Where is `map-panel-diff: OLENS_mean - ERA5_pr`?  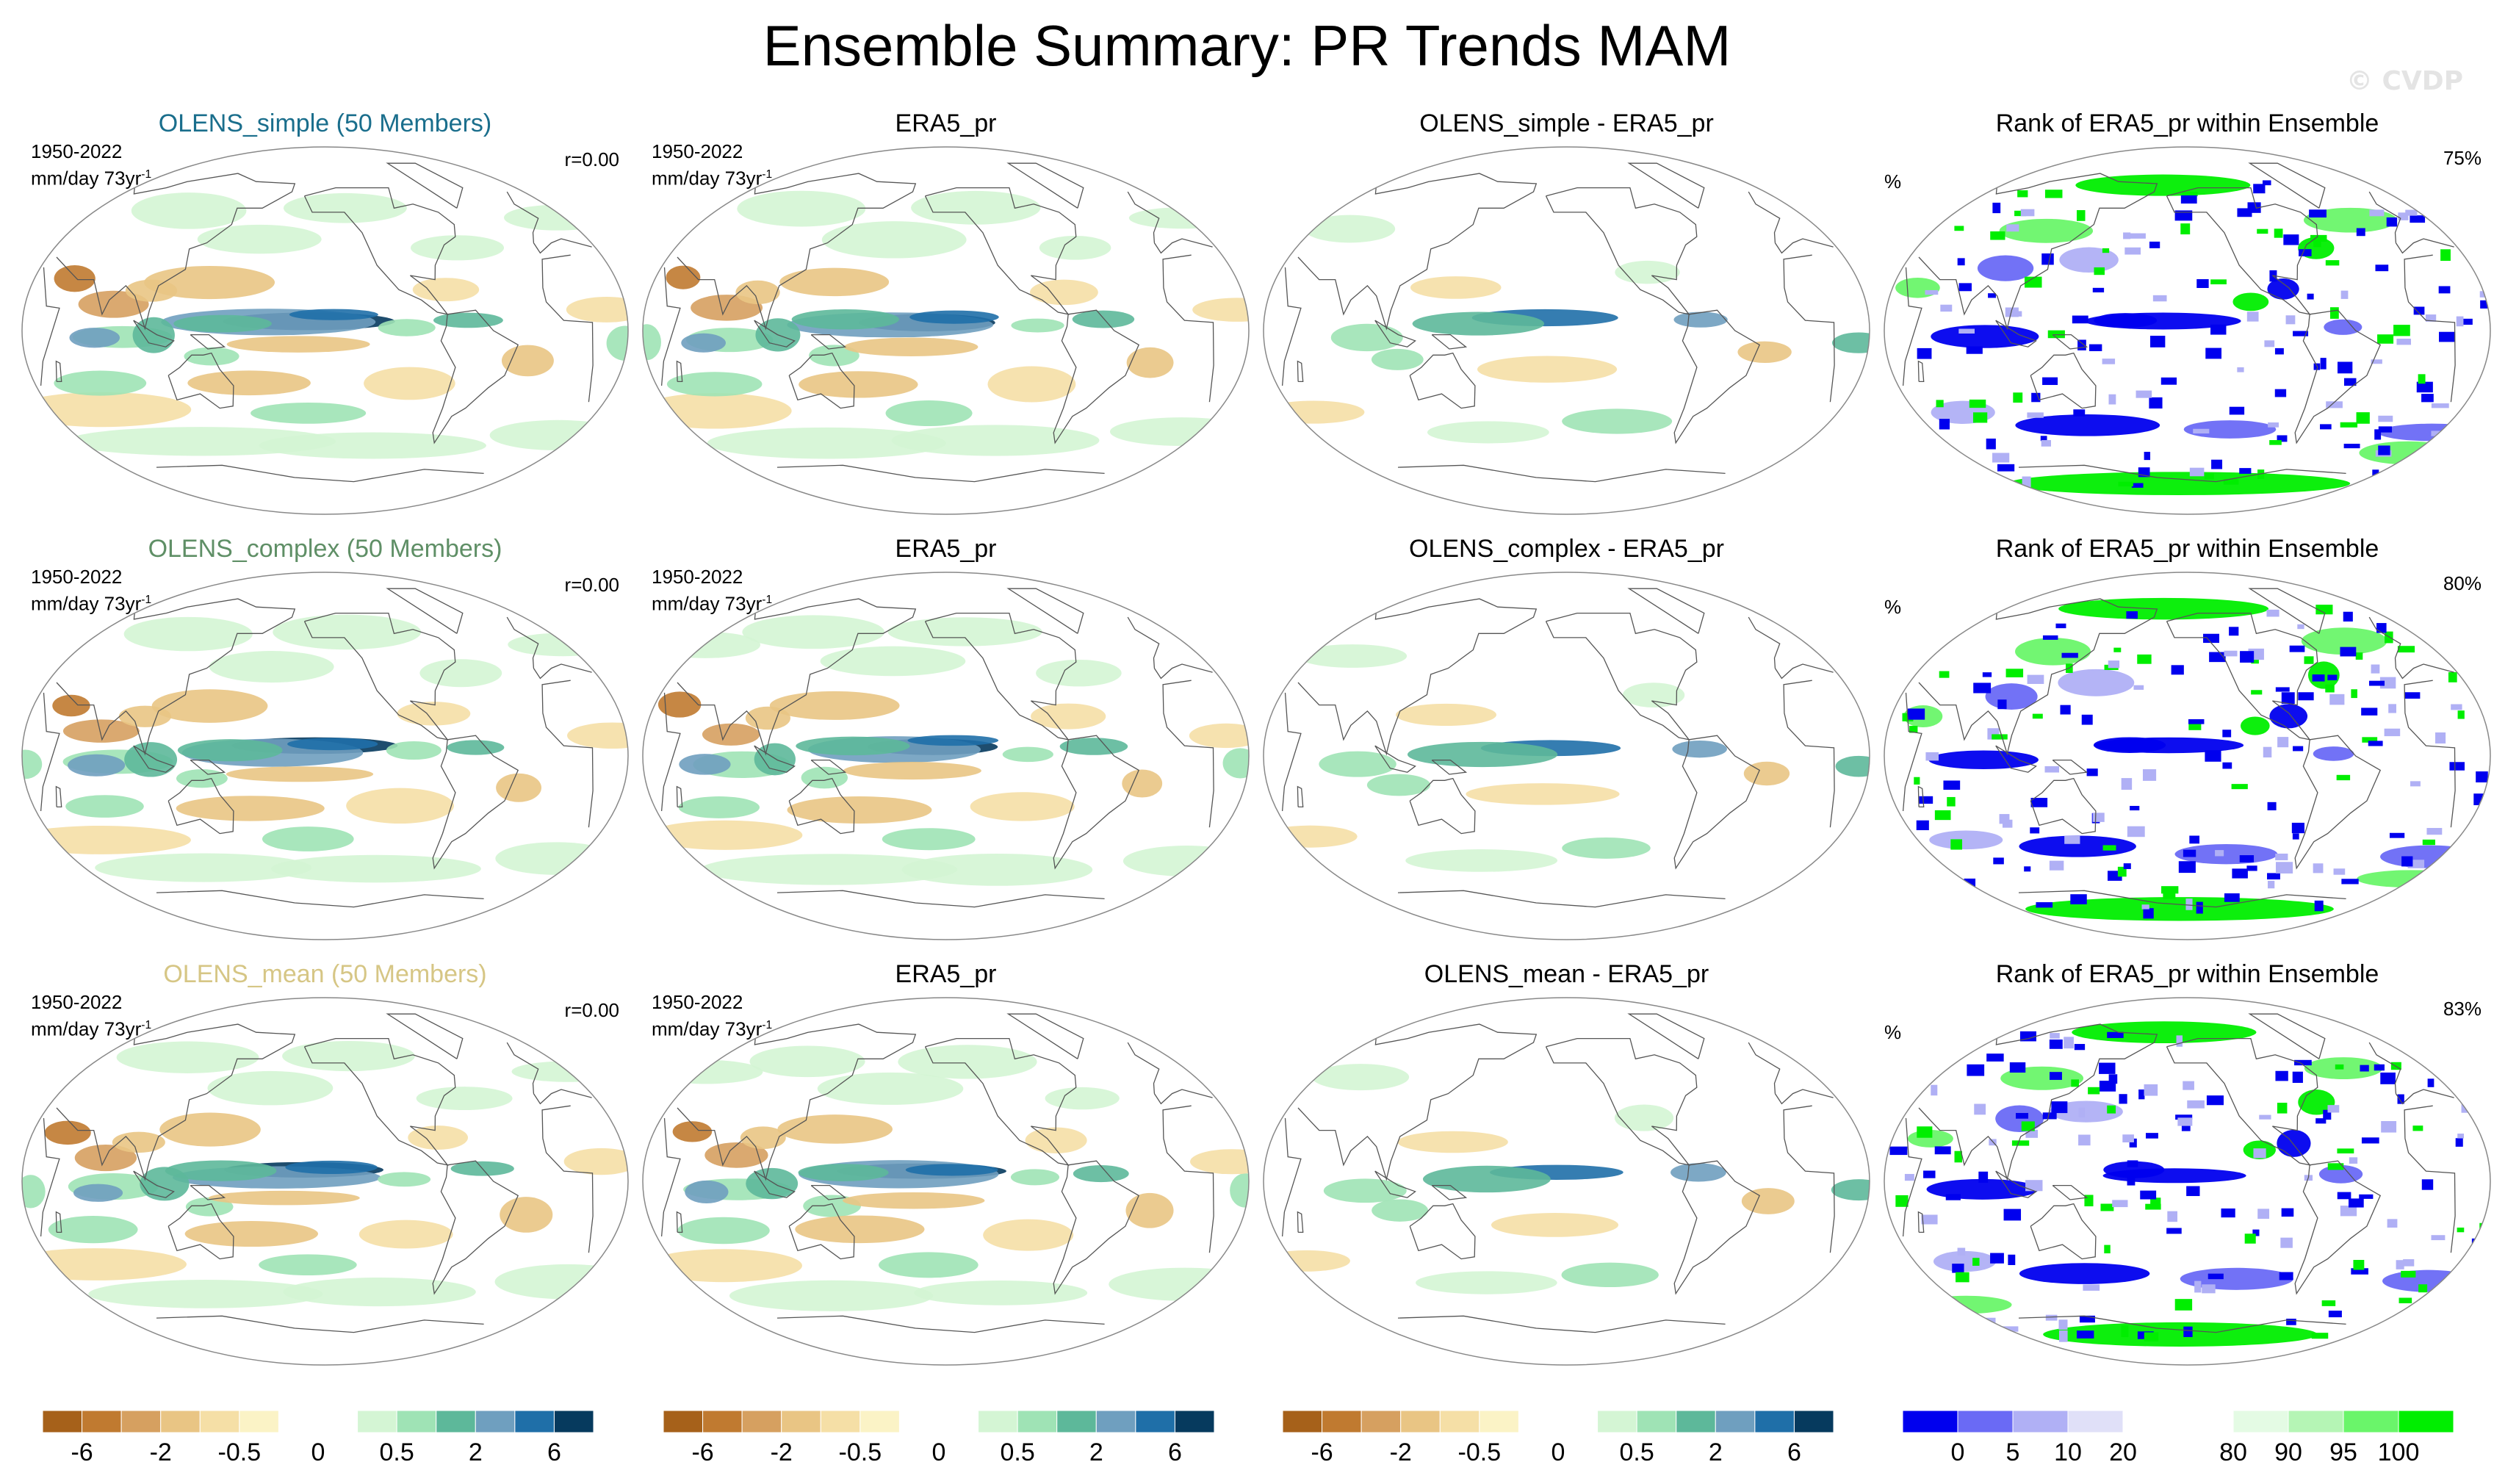 map-panel-diff: OLENS_mean - ERA5_pr is located at coordinates (1566, 1165).